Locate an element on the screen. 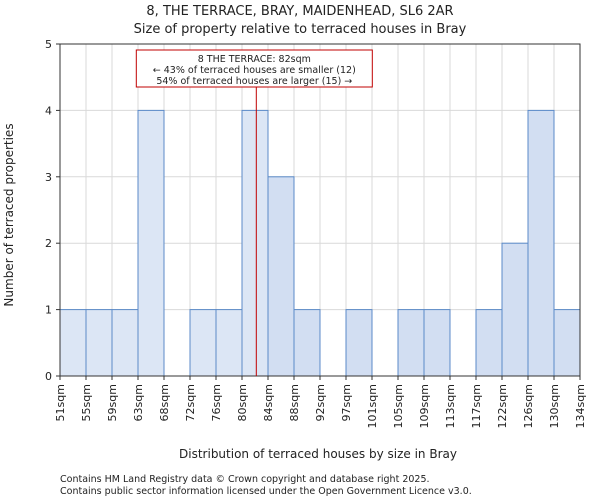  bar-55sqm is located at coordinates (99, 343).